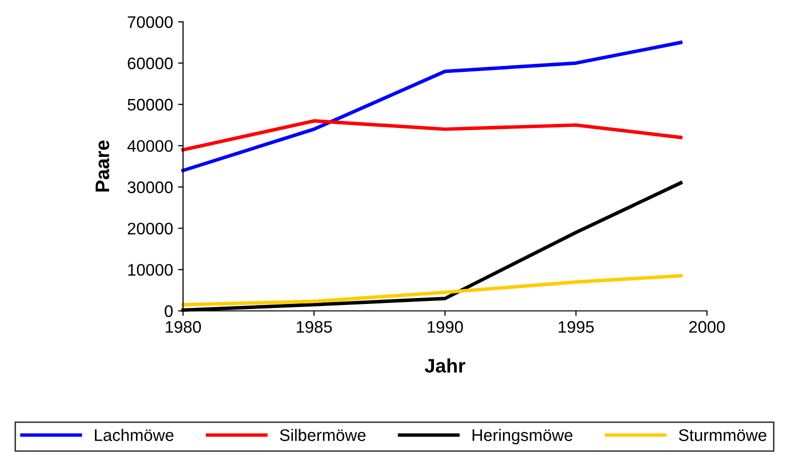 The height and width of the screenshot is (464, 789). What do you see at coordinates (150, 270) in the screenshot?
I see `y-tick-label: 10000` at bounding box center [150, 270].